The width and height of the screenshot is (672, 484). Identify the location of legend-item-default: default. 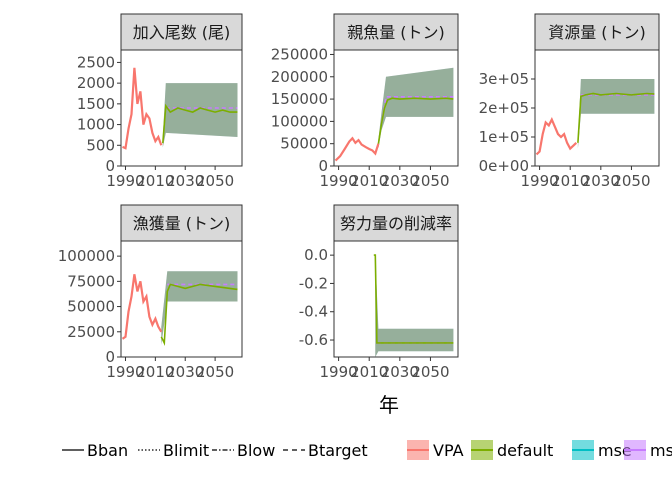
(512, 450).